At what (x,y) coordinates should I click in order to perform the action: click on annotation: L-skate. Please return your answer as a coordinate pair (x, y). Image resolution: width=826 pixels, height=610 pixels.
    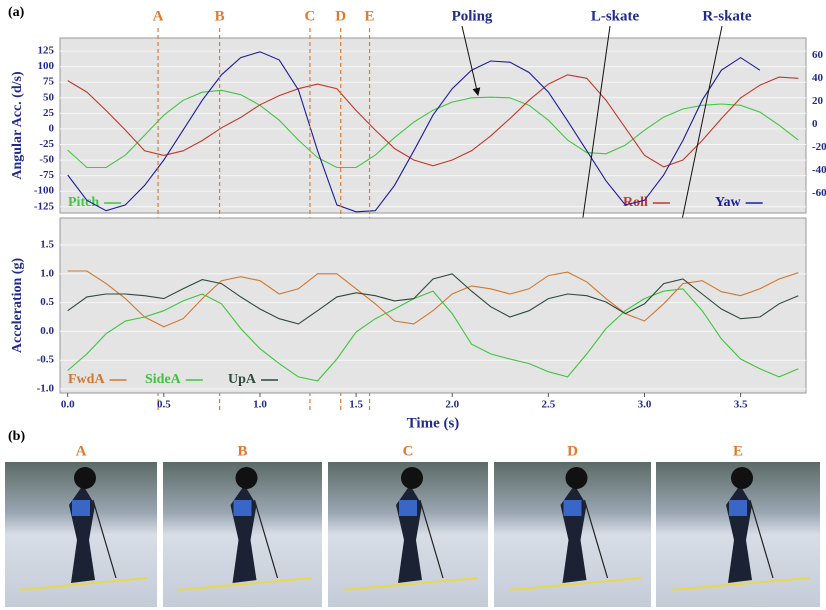
    Looking at the image, I should click on (615, 16).